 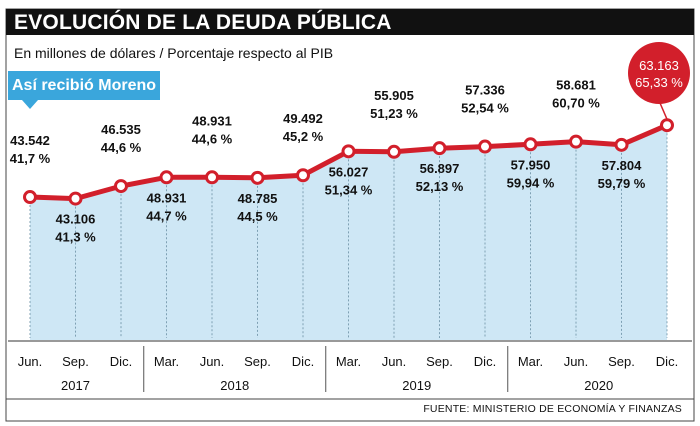 What do you see at coordinates (440, 168) in the screenshot?
I see `data-label-amount: 56.897` at bounding box center [440, 168].